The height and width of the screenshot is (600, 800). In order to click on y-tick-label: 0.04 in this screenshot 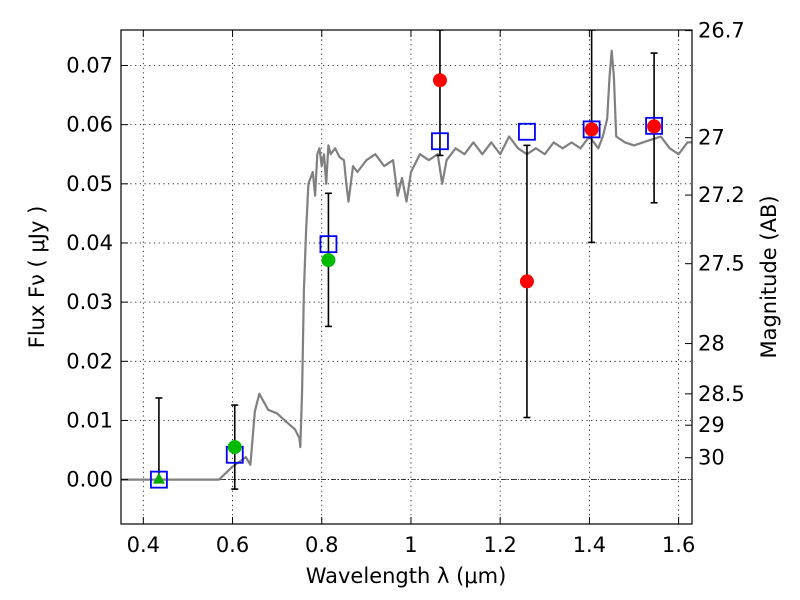, I will do `click(89, 243)`.